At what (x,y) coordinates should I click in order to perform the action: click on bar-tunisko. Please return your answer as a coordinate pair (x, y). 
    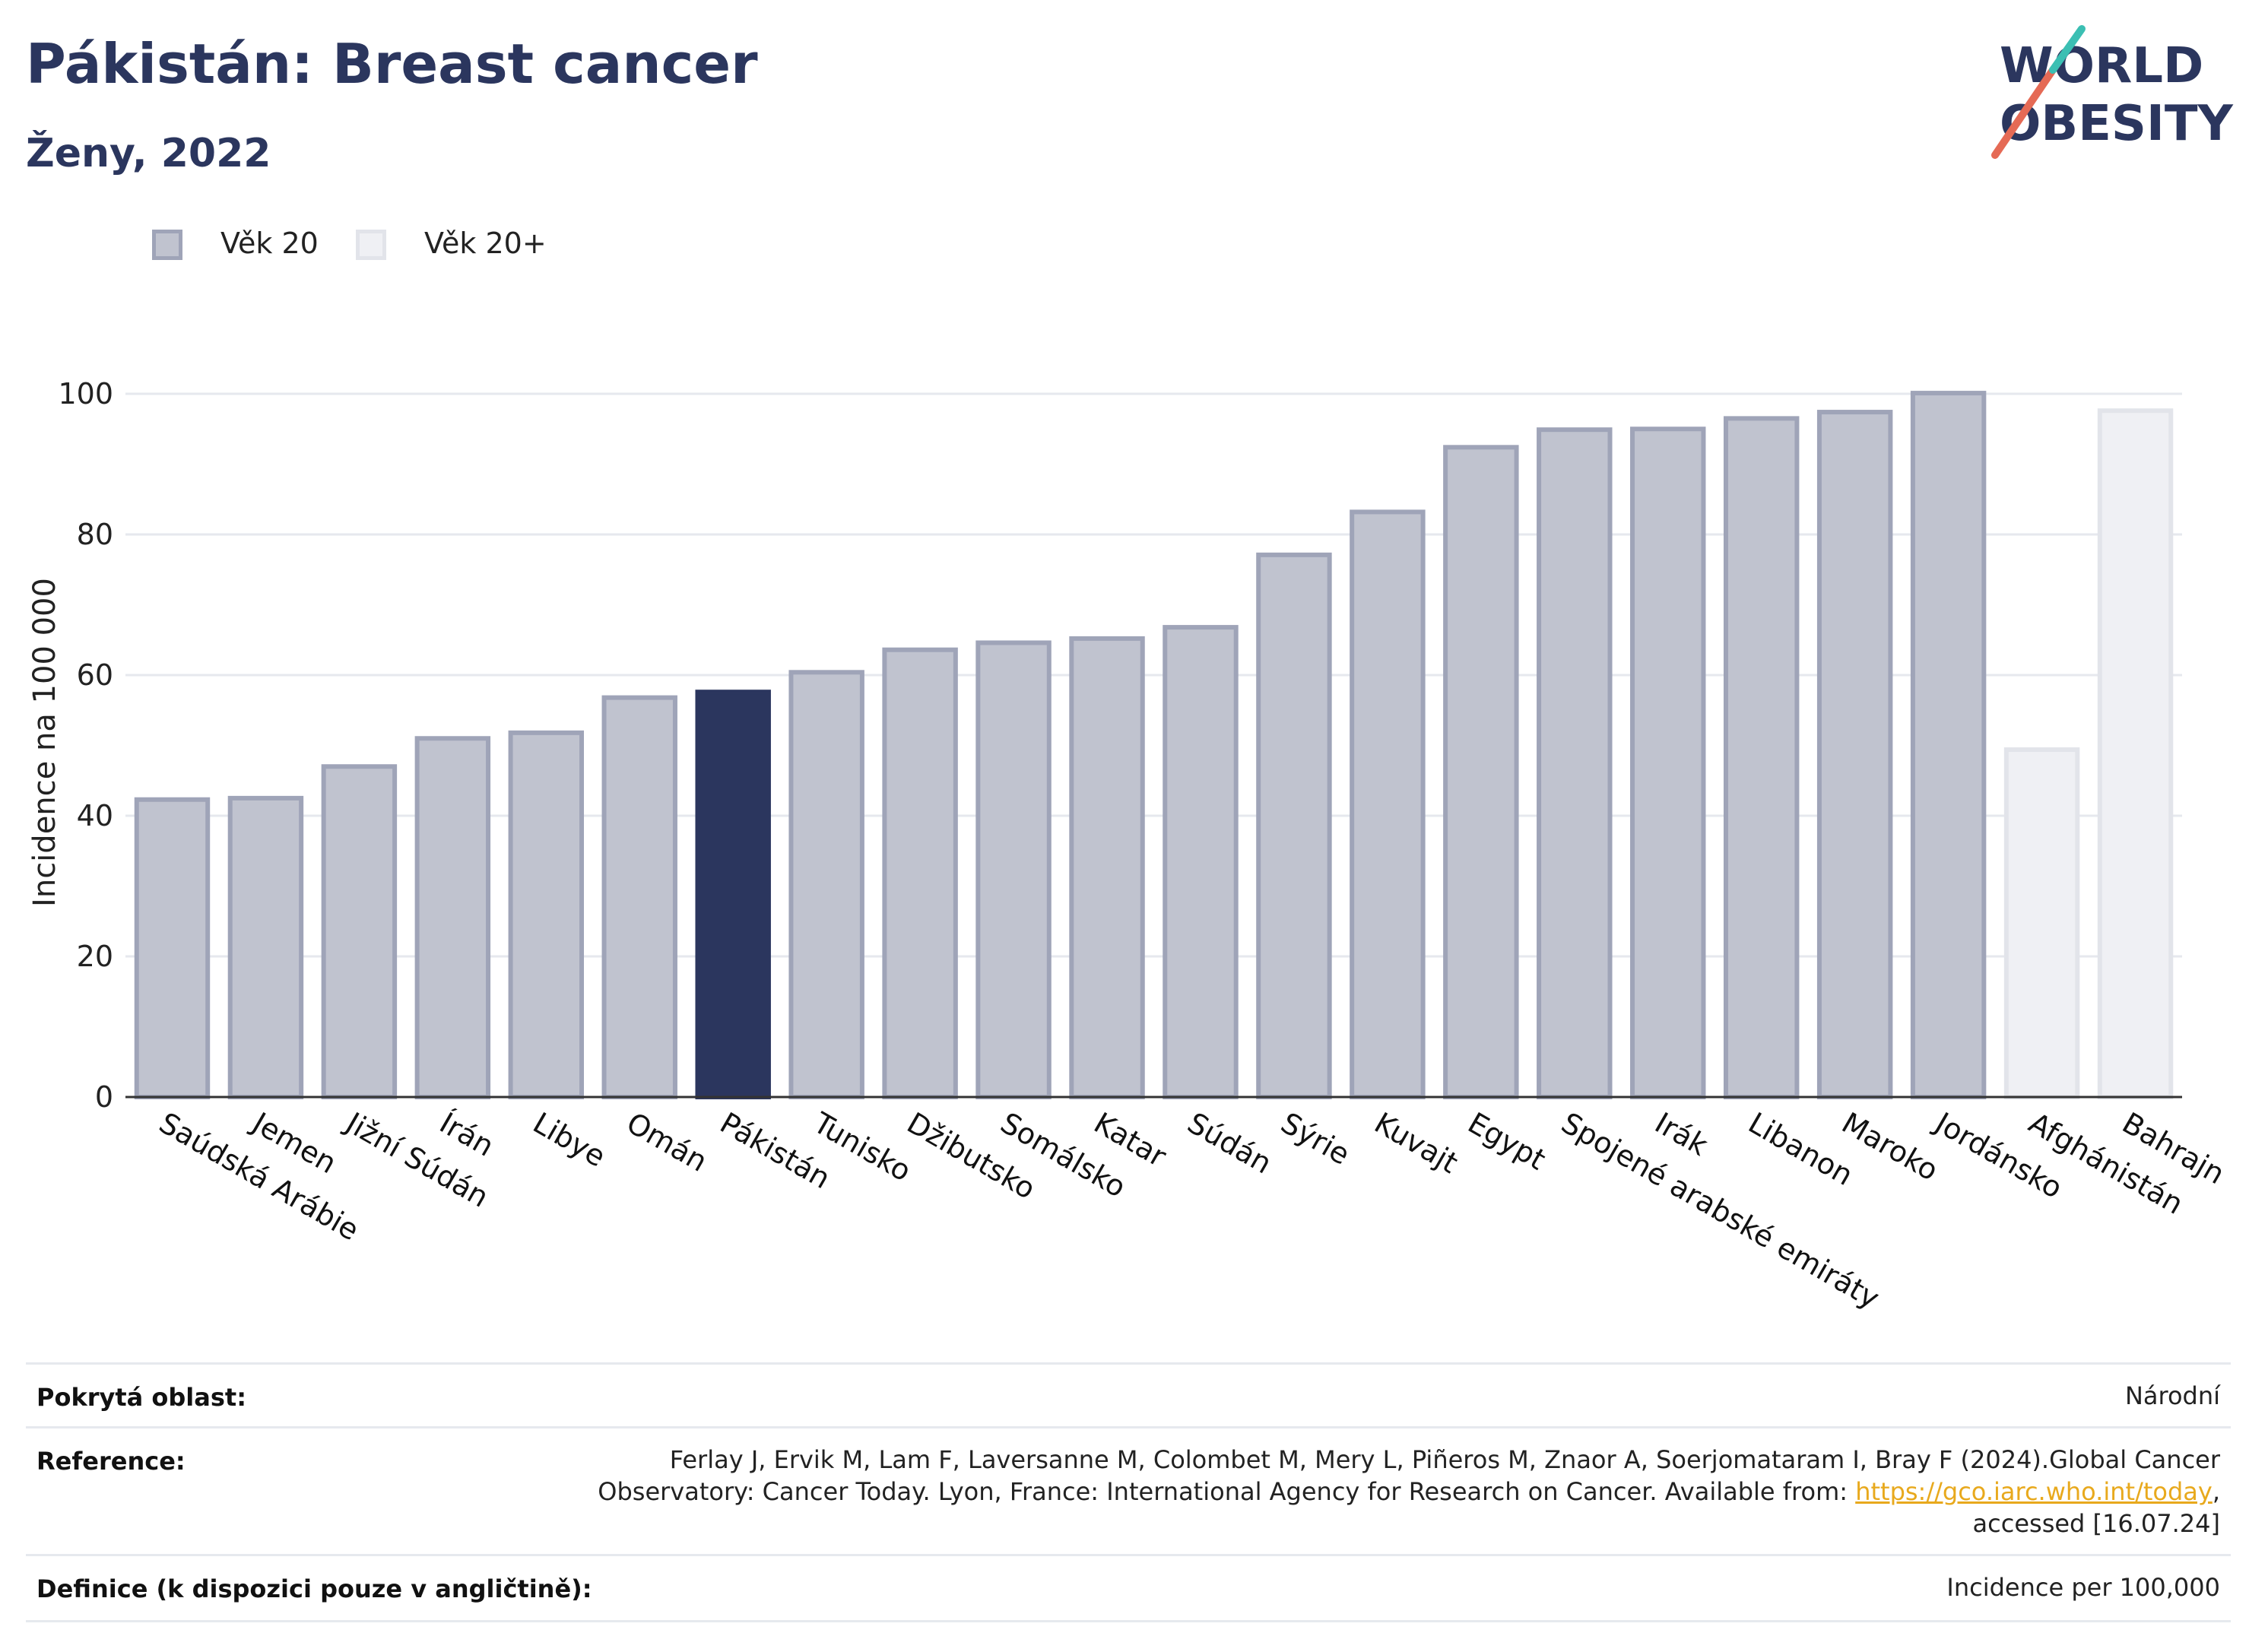
    Looking at the image, I should click on (826, 884).